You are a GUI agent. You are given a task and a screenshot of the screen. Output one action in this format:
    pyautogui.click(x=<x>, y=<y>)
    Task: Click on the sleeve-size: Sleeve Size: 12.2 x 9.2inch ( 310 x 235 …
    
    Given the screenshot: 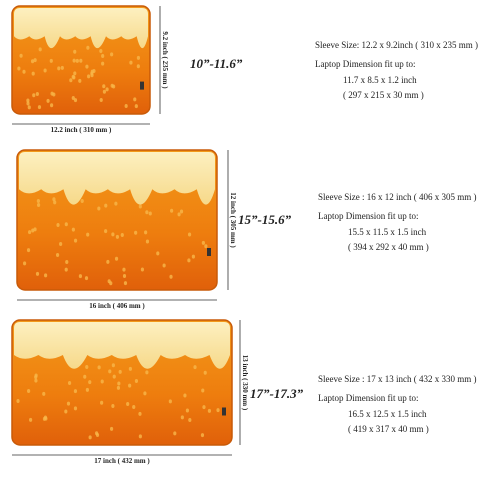 What is the action you would take?
    pyautogui.click(x=396, y=45)
    